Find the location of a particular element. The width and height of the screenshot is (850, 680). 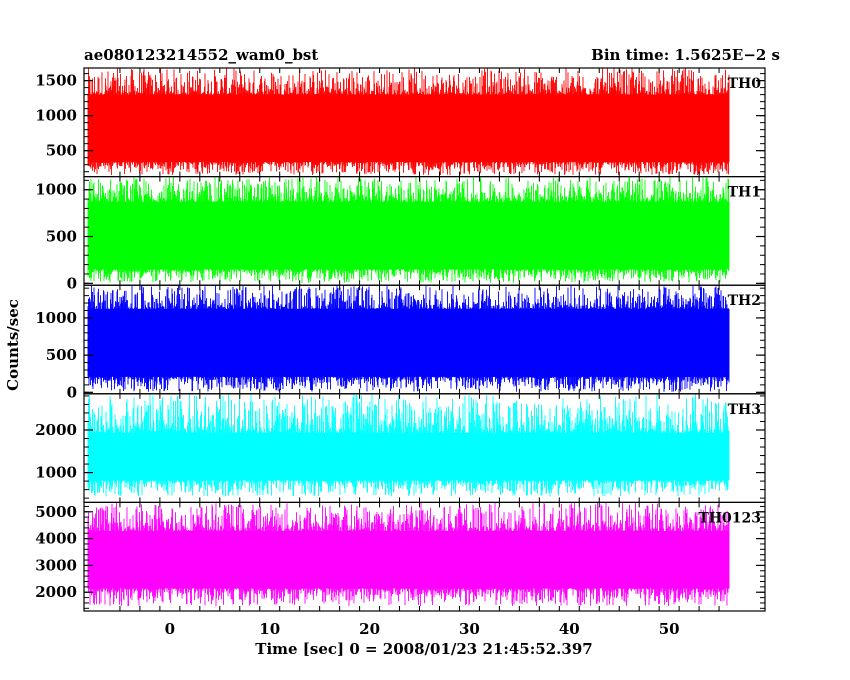

y-tick-label: 5000 is located at coordinates (56, 512).